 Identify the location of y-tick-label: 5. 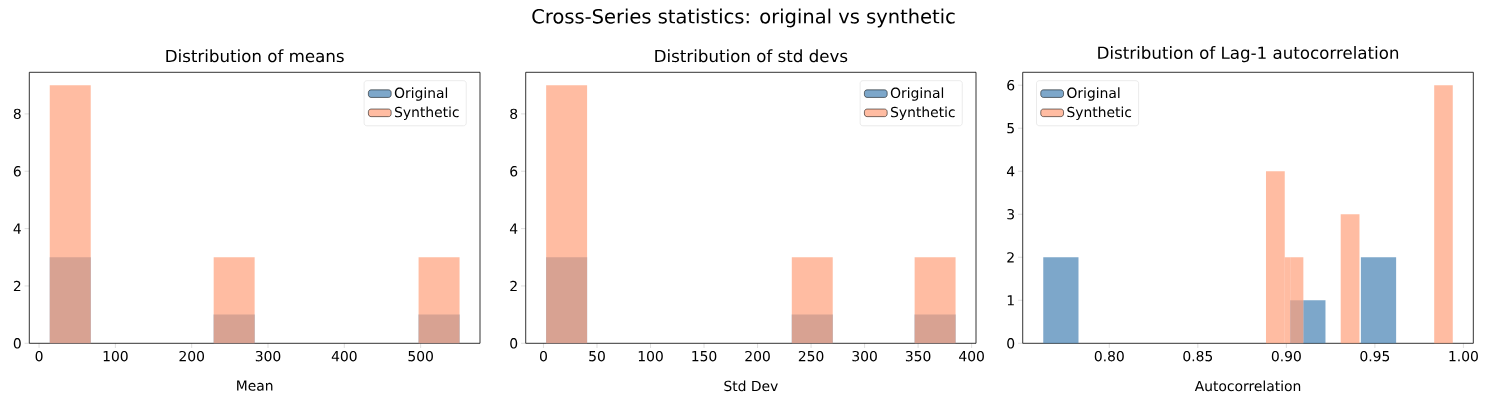
(1010, 128).